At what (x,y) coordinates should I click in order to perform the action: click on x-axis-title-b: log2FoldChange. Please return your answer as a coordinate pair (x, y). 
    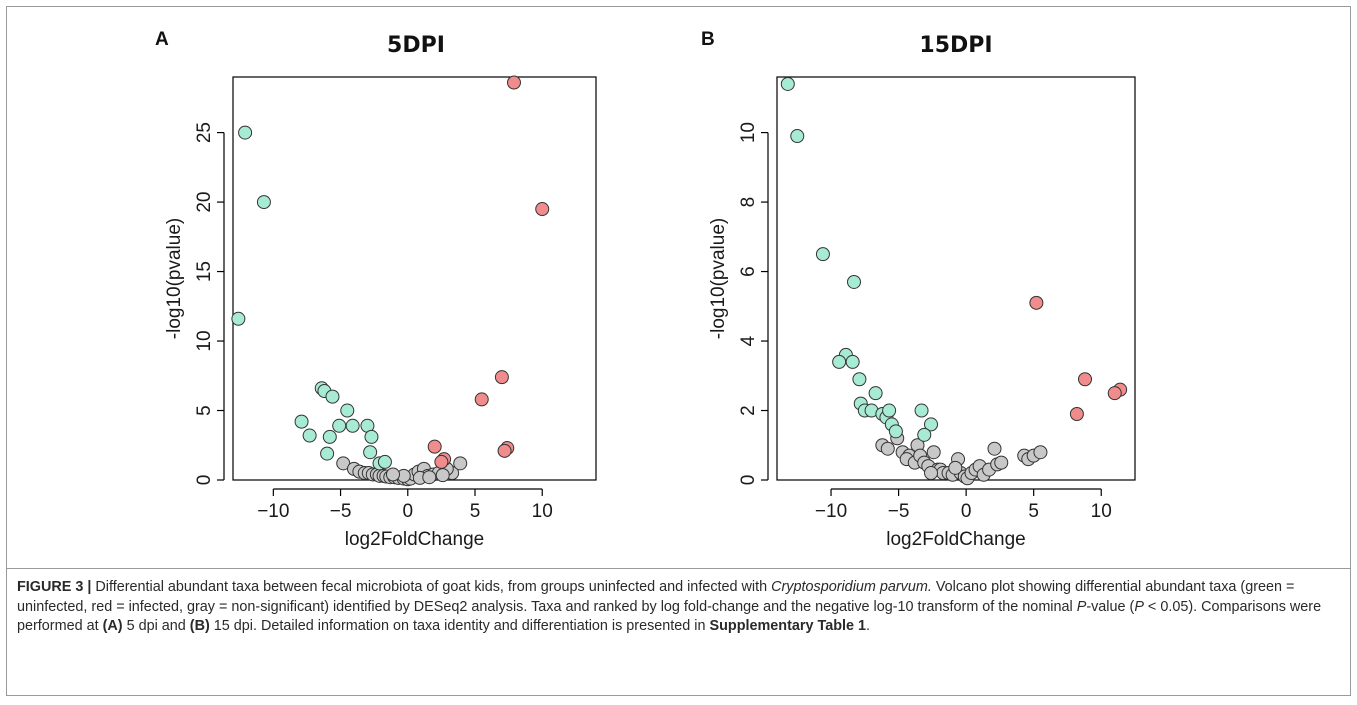
    Looking at the image, I should click on (955, 539).